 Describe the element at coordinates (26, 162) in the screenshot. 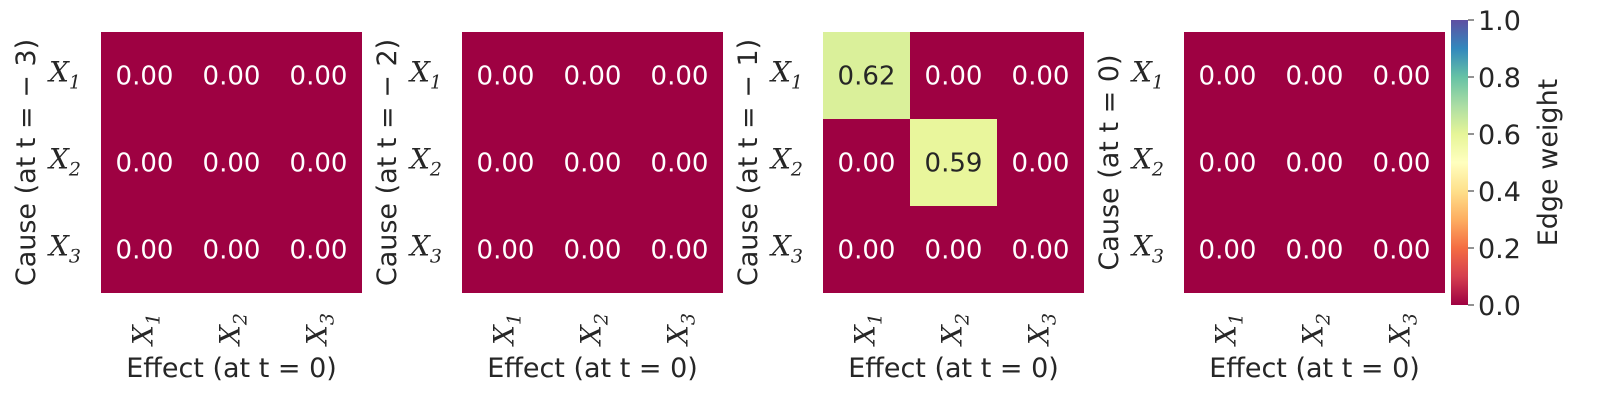

I see `y-axis-label: Cause (at t = − 3)` at that location.